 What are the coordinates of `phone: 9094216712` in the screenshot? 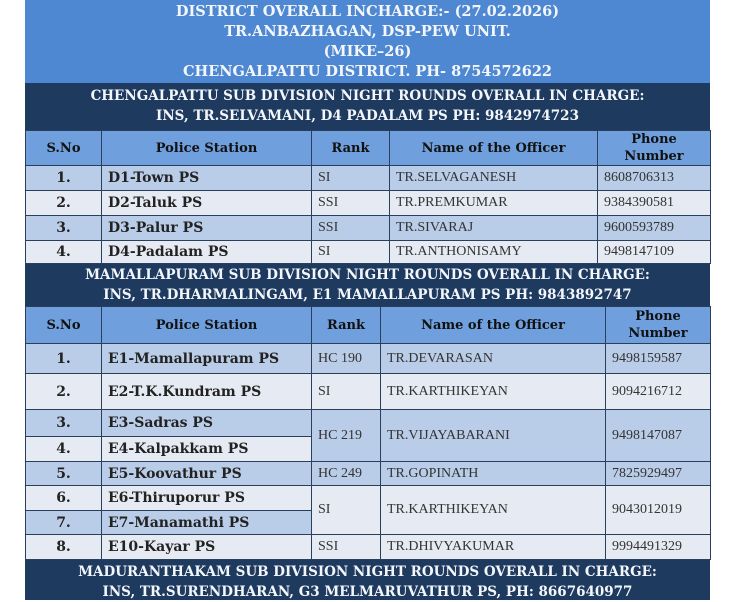 It's located at (658, 391).